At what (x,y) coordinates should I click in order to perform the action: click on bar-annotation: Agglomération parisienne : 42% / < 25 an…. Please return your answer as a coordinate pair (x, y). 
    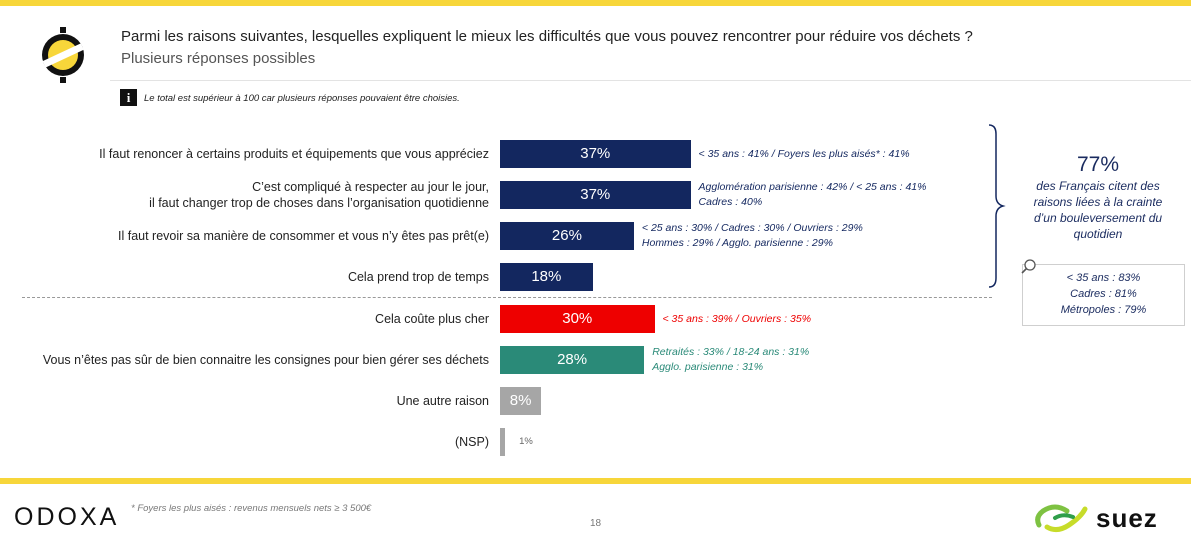
    Looking at the image, I should click on (812, 194).